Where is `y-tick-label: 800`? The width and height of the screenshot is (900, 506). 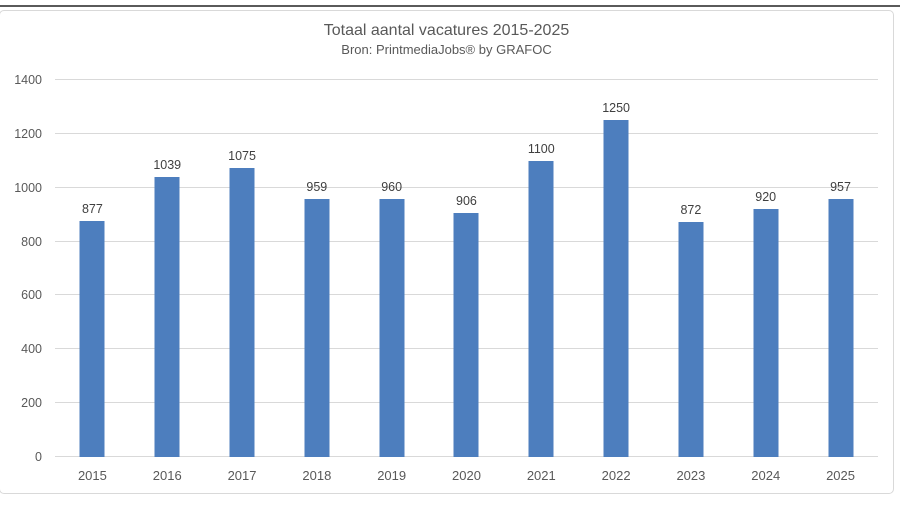 y-tick-label: 800 is located at coordinates (31, 241).